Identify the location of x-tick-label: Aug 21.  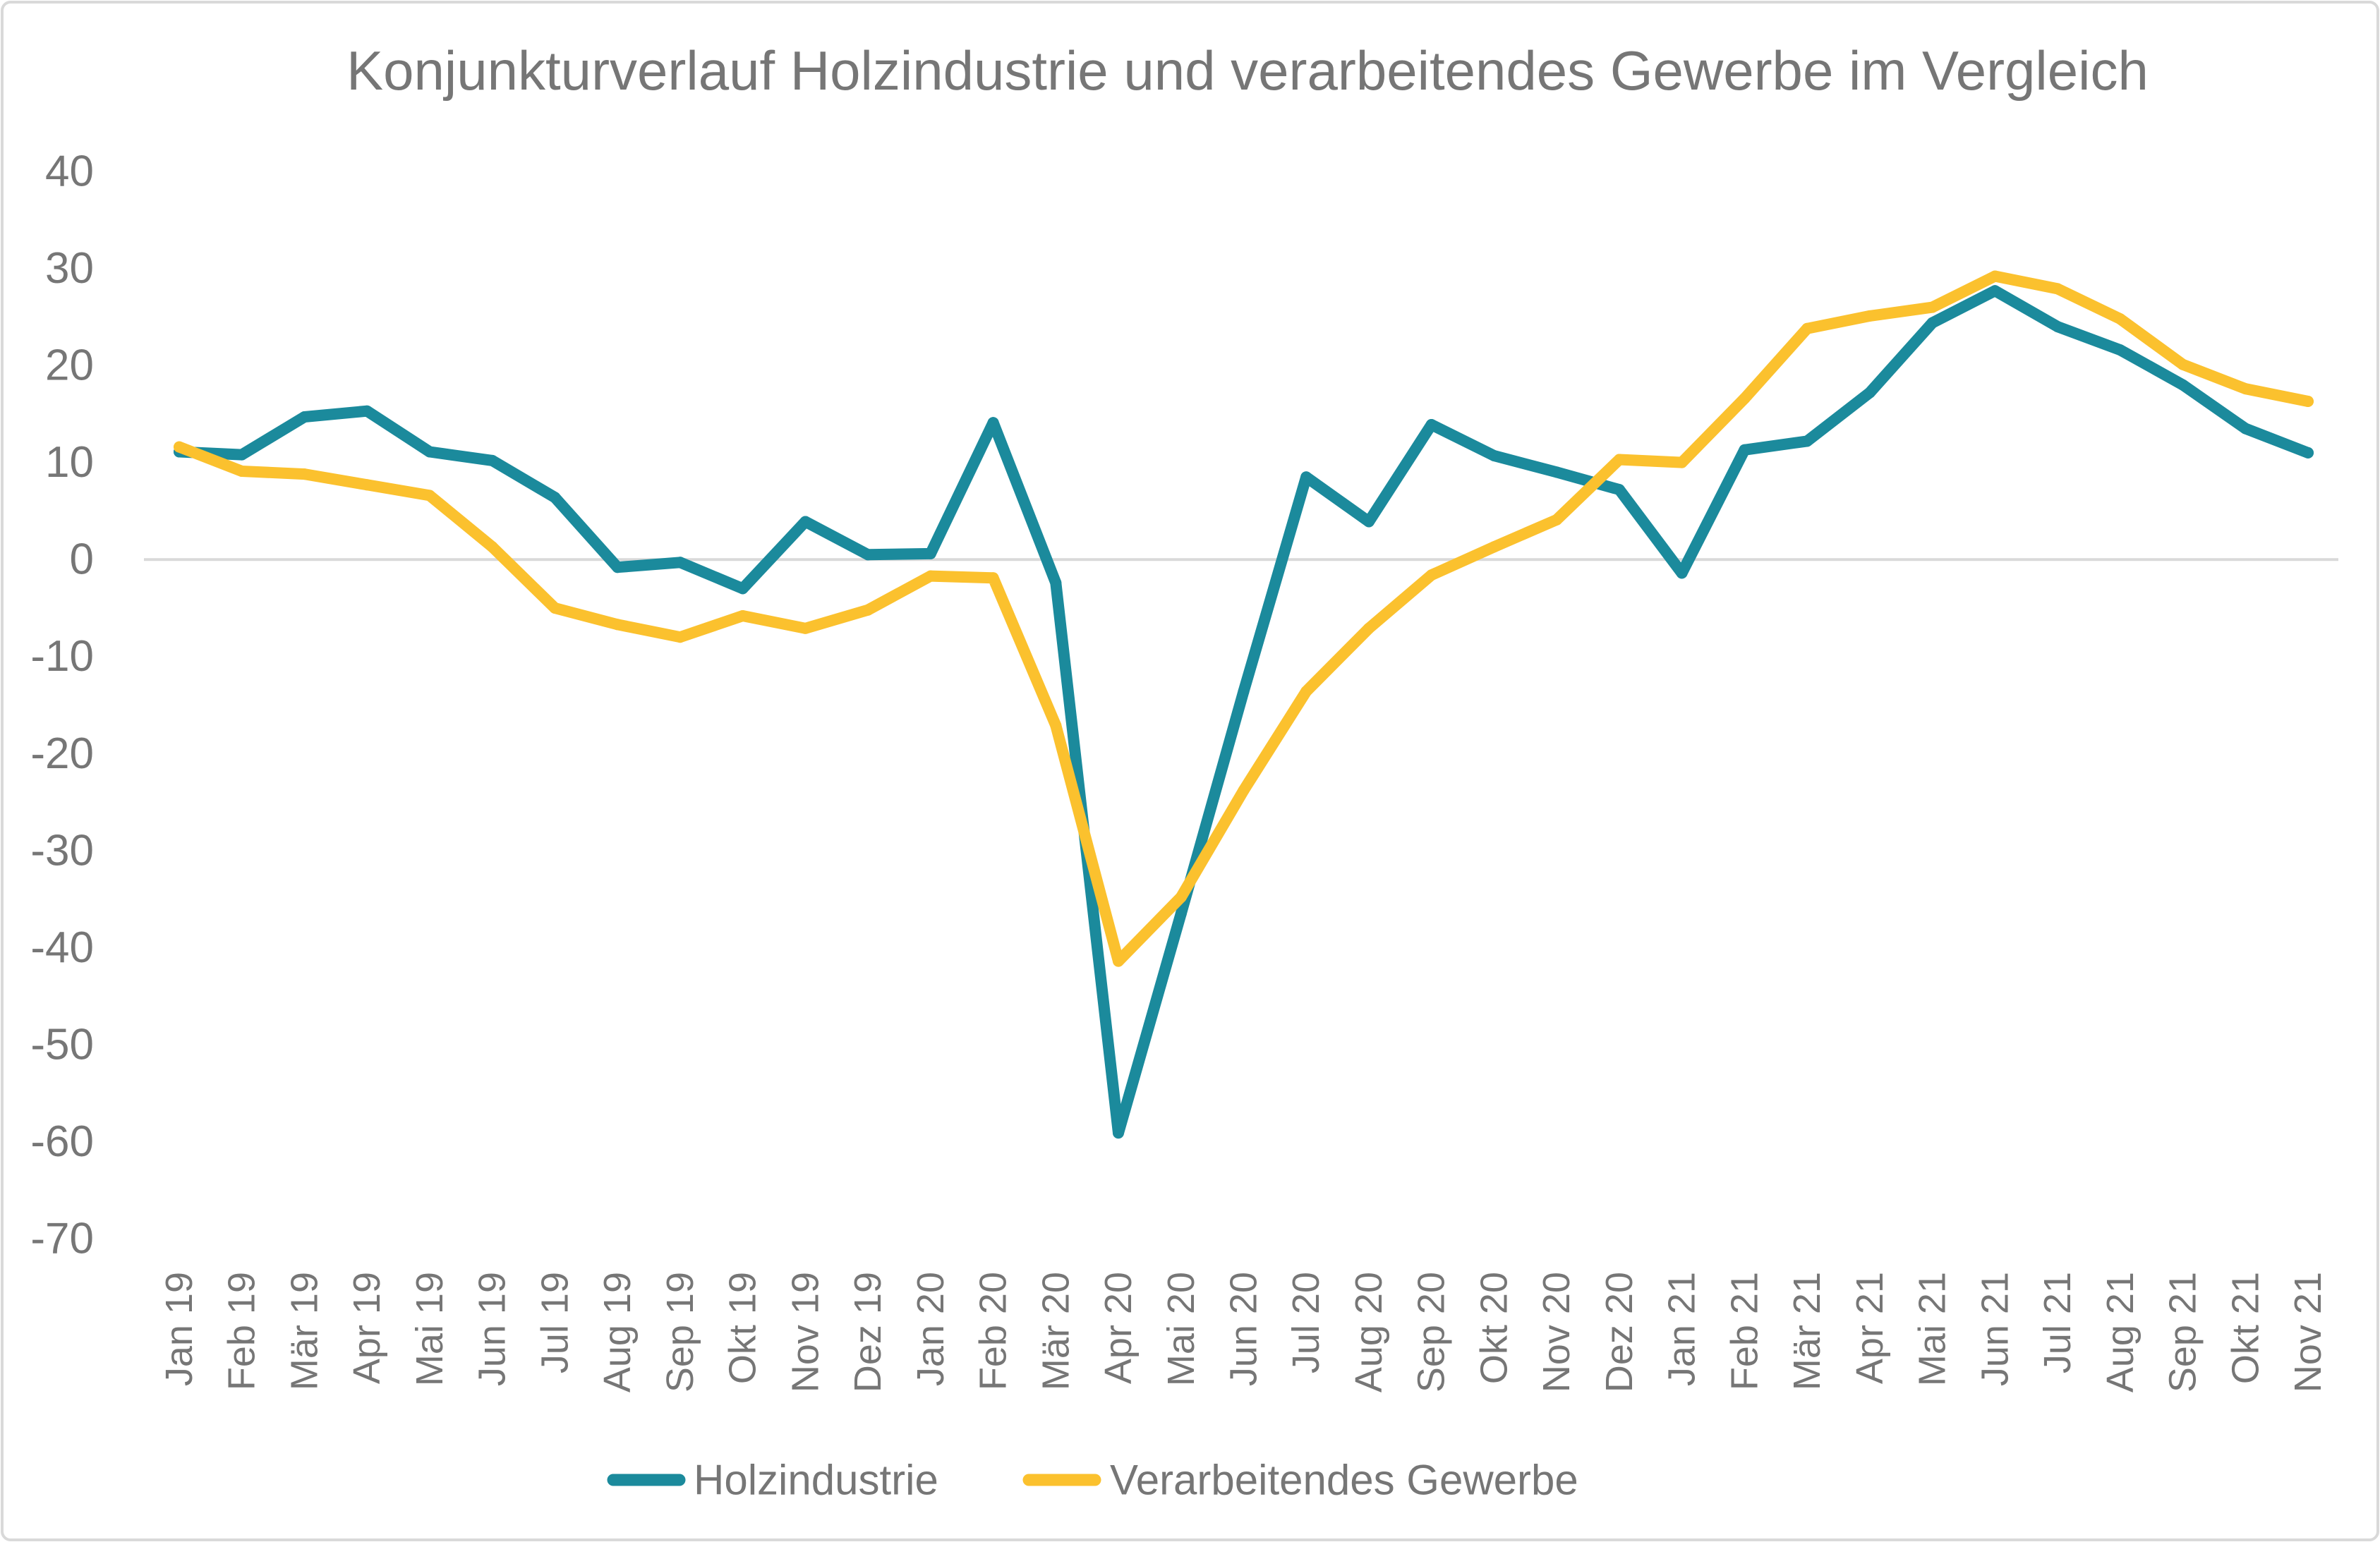
(2120, 1332).